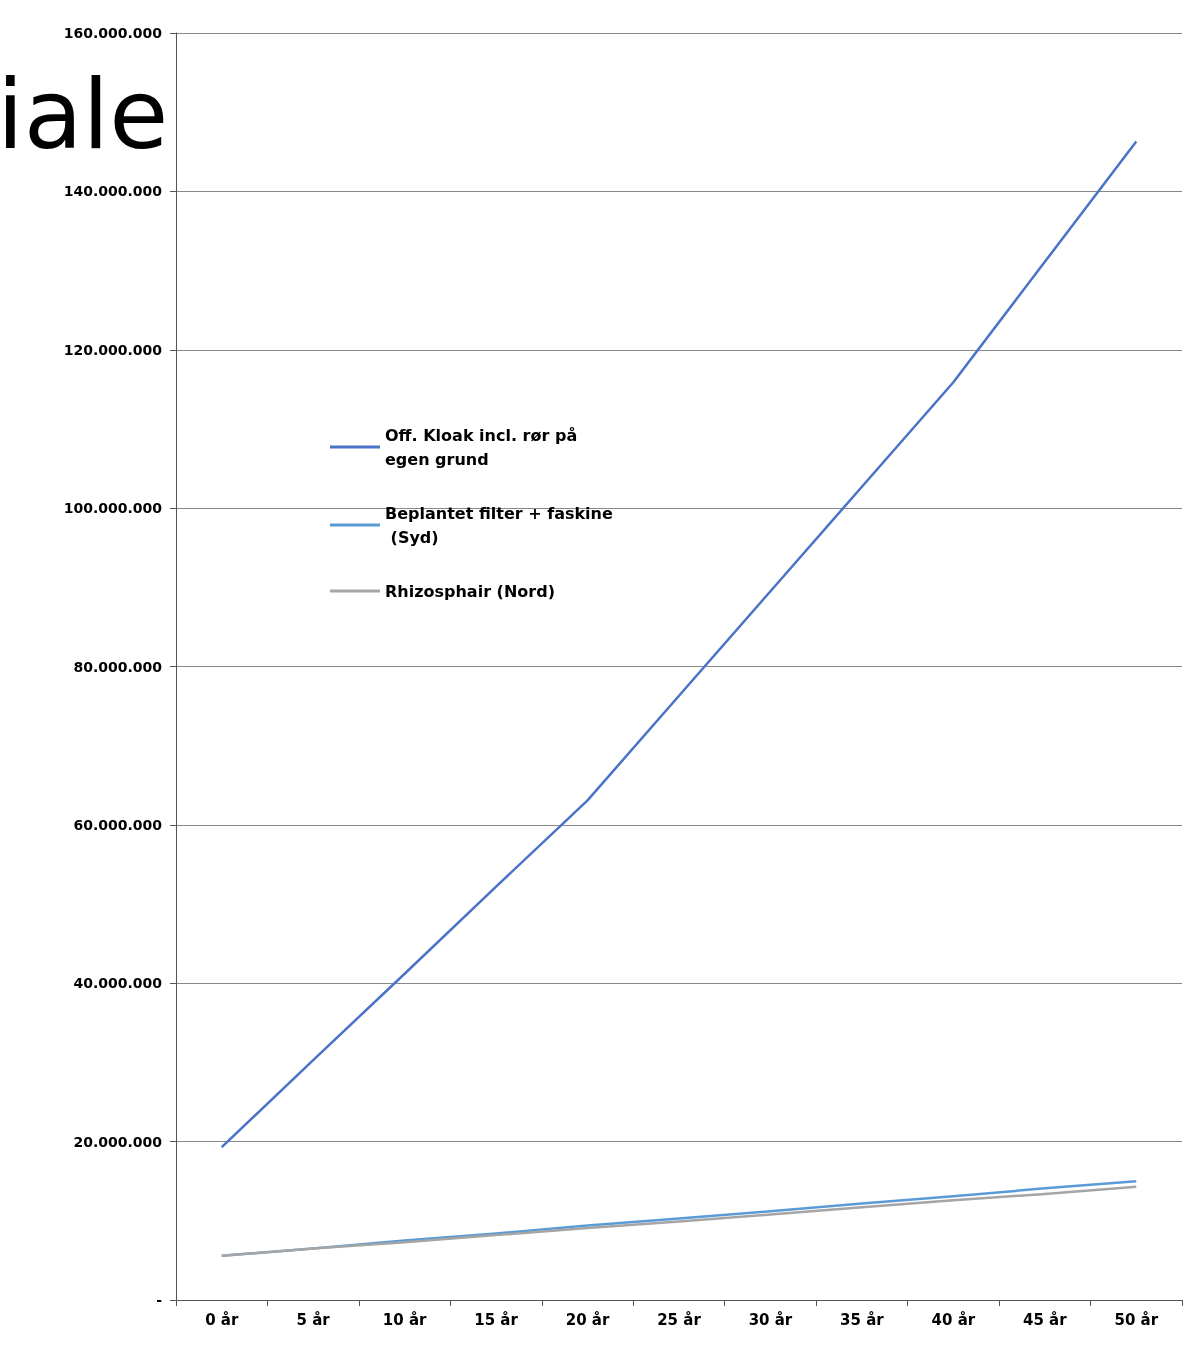 The height and width of the screenshot is (1354, 1183). Describe the element at coordinates (770, 1319) in the screenshot. I see `x-tick-label: 30 år` at that location.